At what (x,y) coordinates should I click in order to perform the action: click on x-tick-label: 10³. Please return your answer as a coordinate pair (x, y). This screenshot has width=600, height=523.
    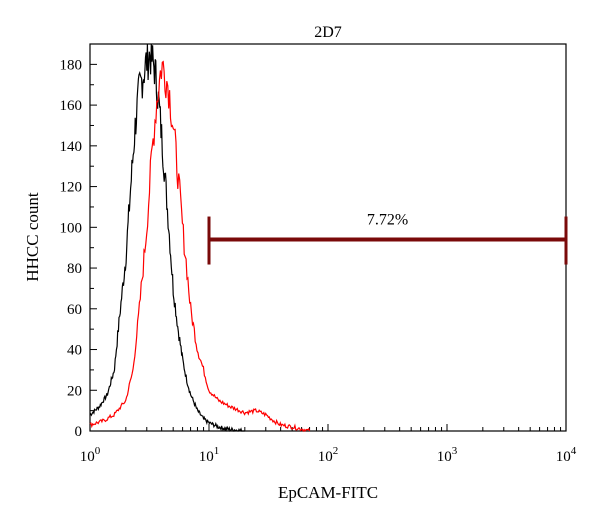
    Looking at the image, I should click on (447, 455).